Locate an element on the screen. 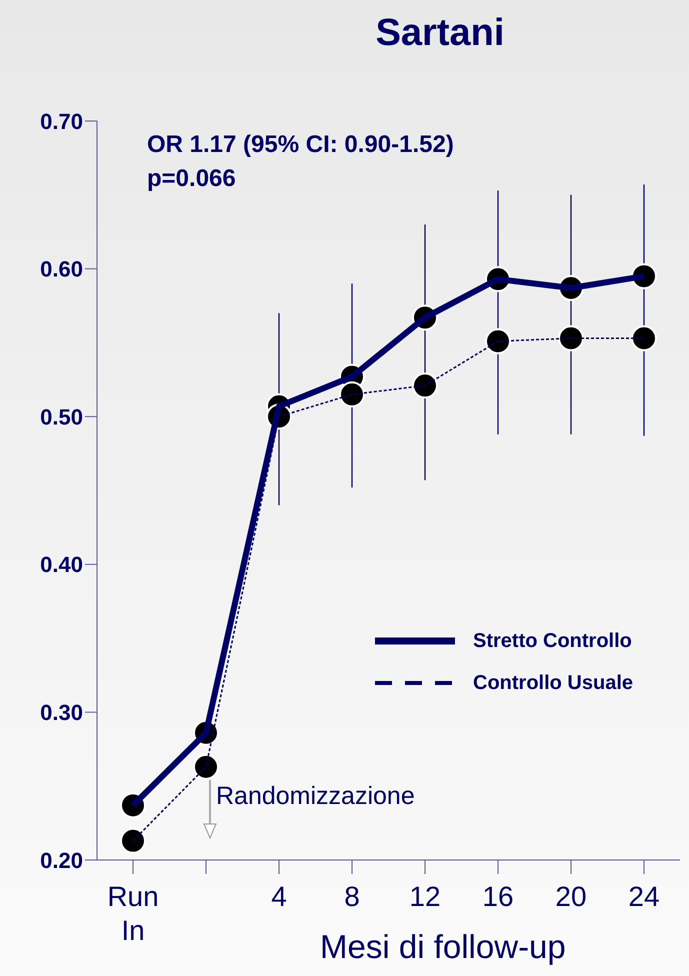  y-tick-label: 0.70 is located at coordinates (61, 121).